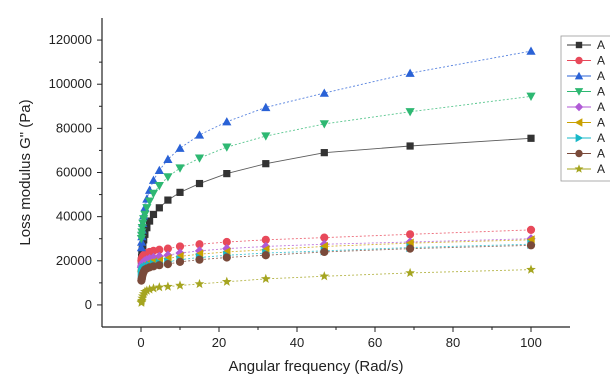 This screenshot has width=610, height=380. I want to click on y-axis-title: Loss modulus G" (Pa), so click(25, 172).